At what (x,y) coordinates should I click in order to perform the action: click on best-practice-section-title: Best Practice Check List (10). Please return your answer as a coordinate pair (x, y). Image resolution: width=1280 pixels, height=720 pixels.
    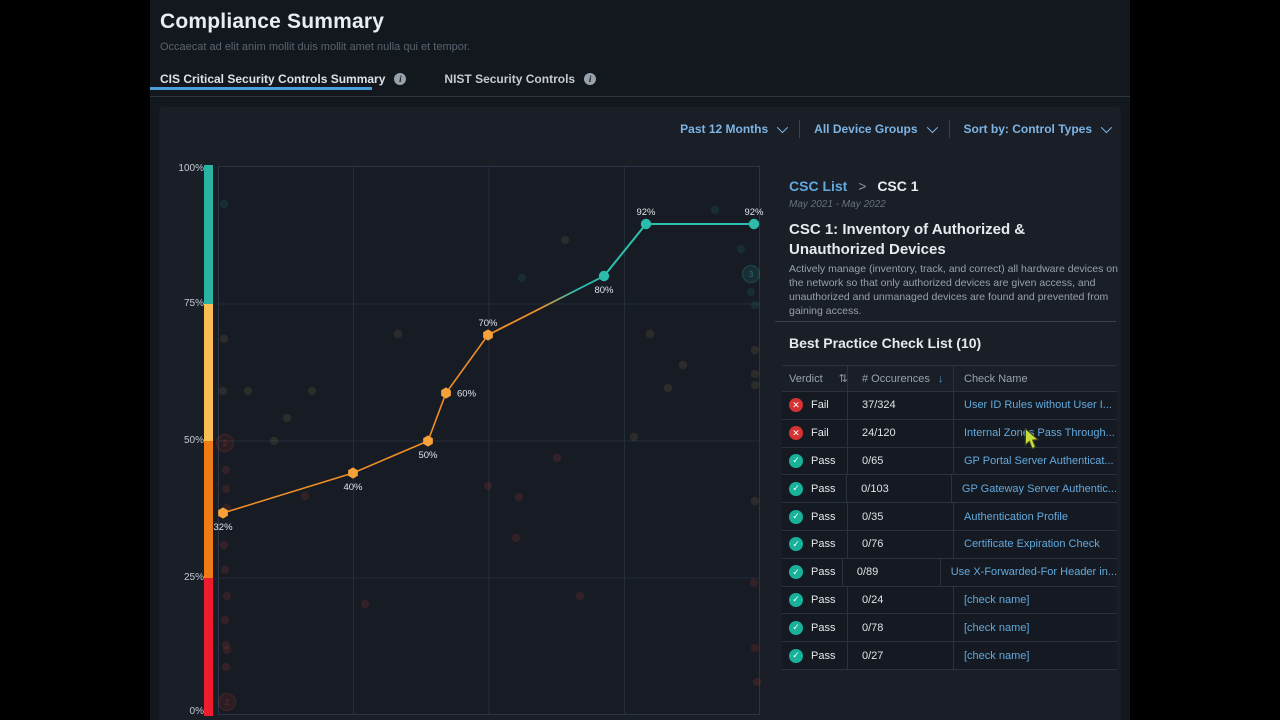
    Looking at the image, I should click on (885, 343).